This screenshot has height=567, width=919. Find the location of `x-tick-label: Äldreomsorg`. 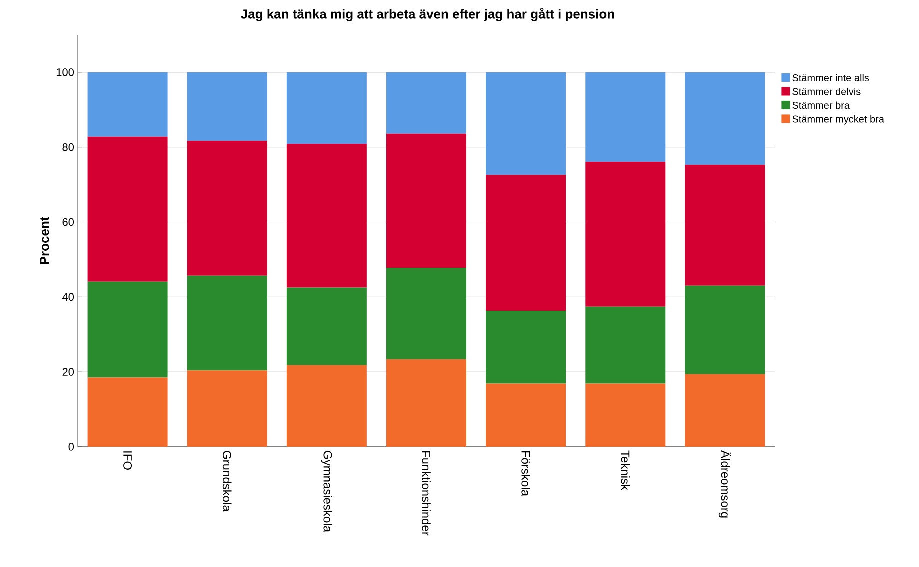

x-tick-label: Äldreomsorg is located at coordinates (725, 484).